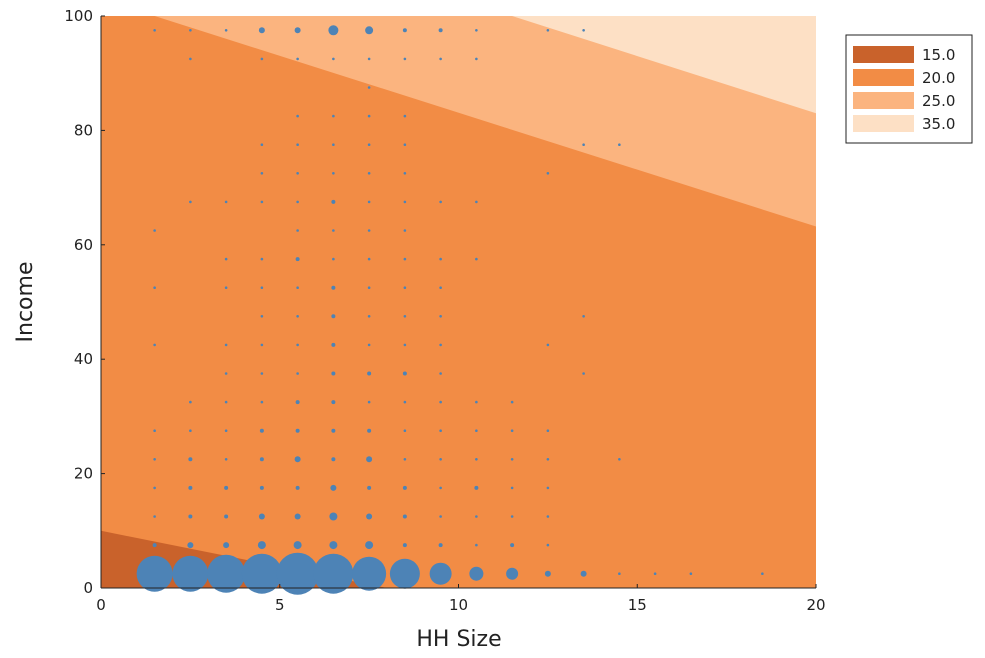 This screenshot has width=985, height=658. I want to click on y-tick-label: 0, so click(88, 588).